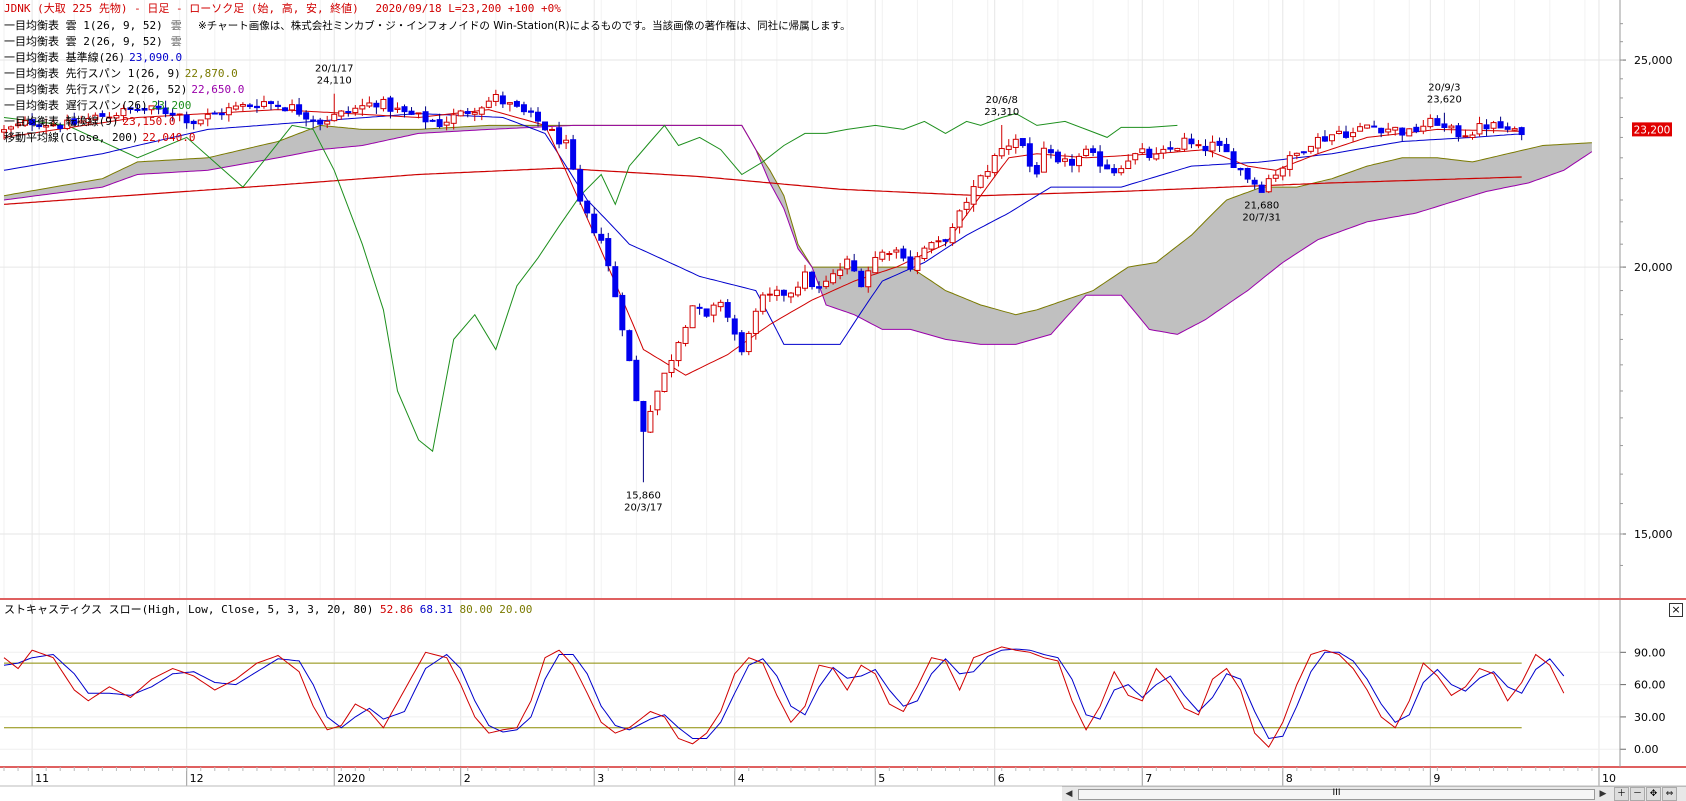 This screenshot has width=1686, height=801. Describe the element at coordinates (1621, 794) in the screenshot. I see `zoom-in-icon: ＋` at that location.